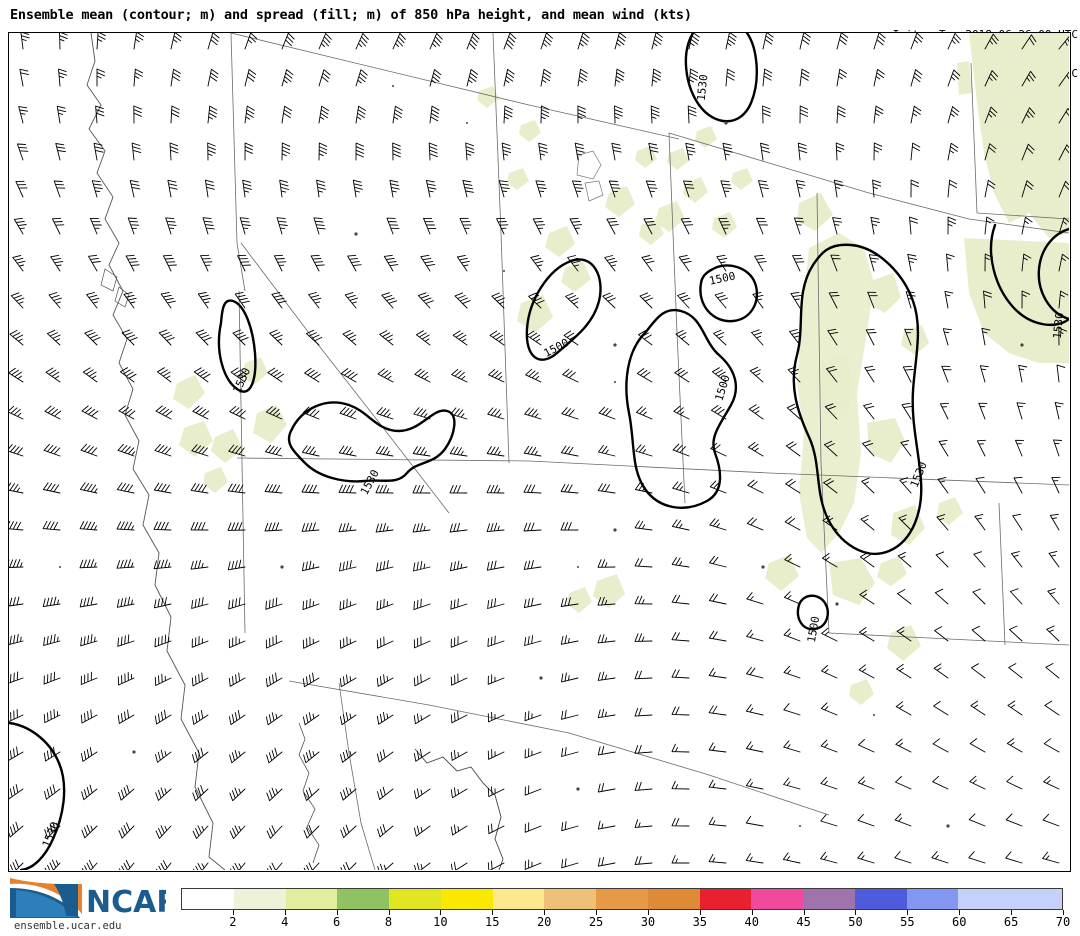  I want to click on colorbar-tick, so click(545, 912).